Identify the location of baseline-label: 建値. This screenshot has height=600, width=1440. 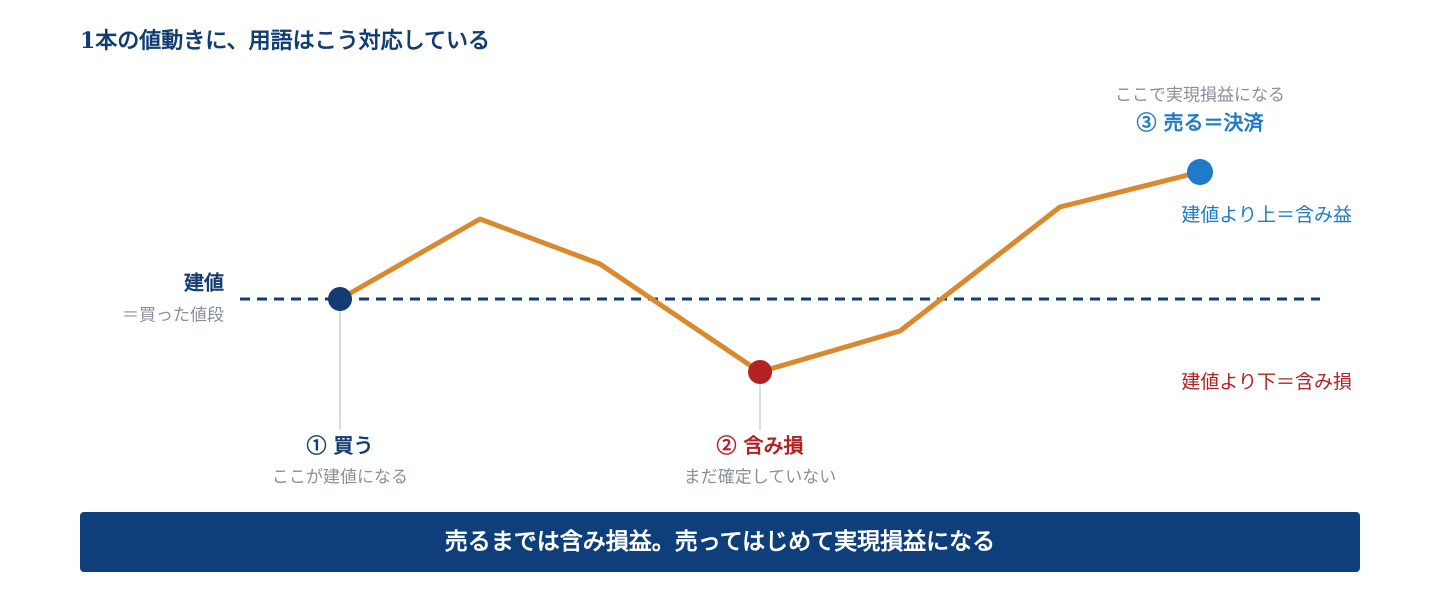
(203, 283).